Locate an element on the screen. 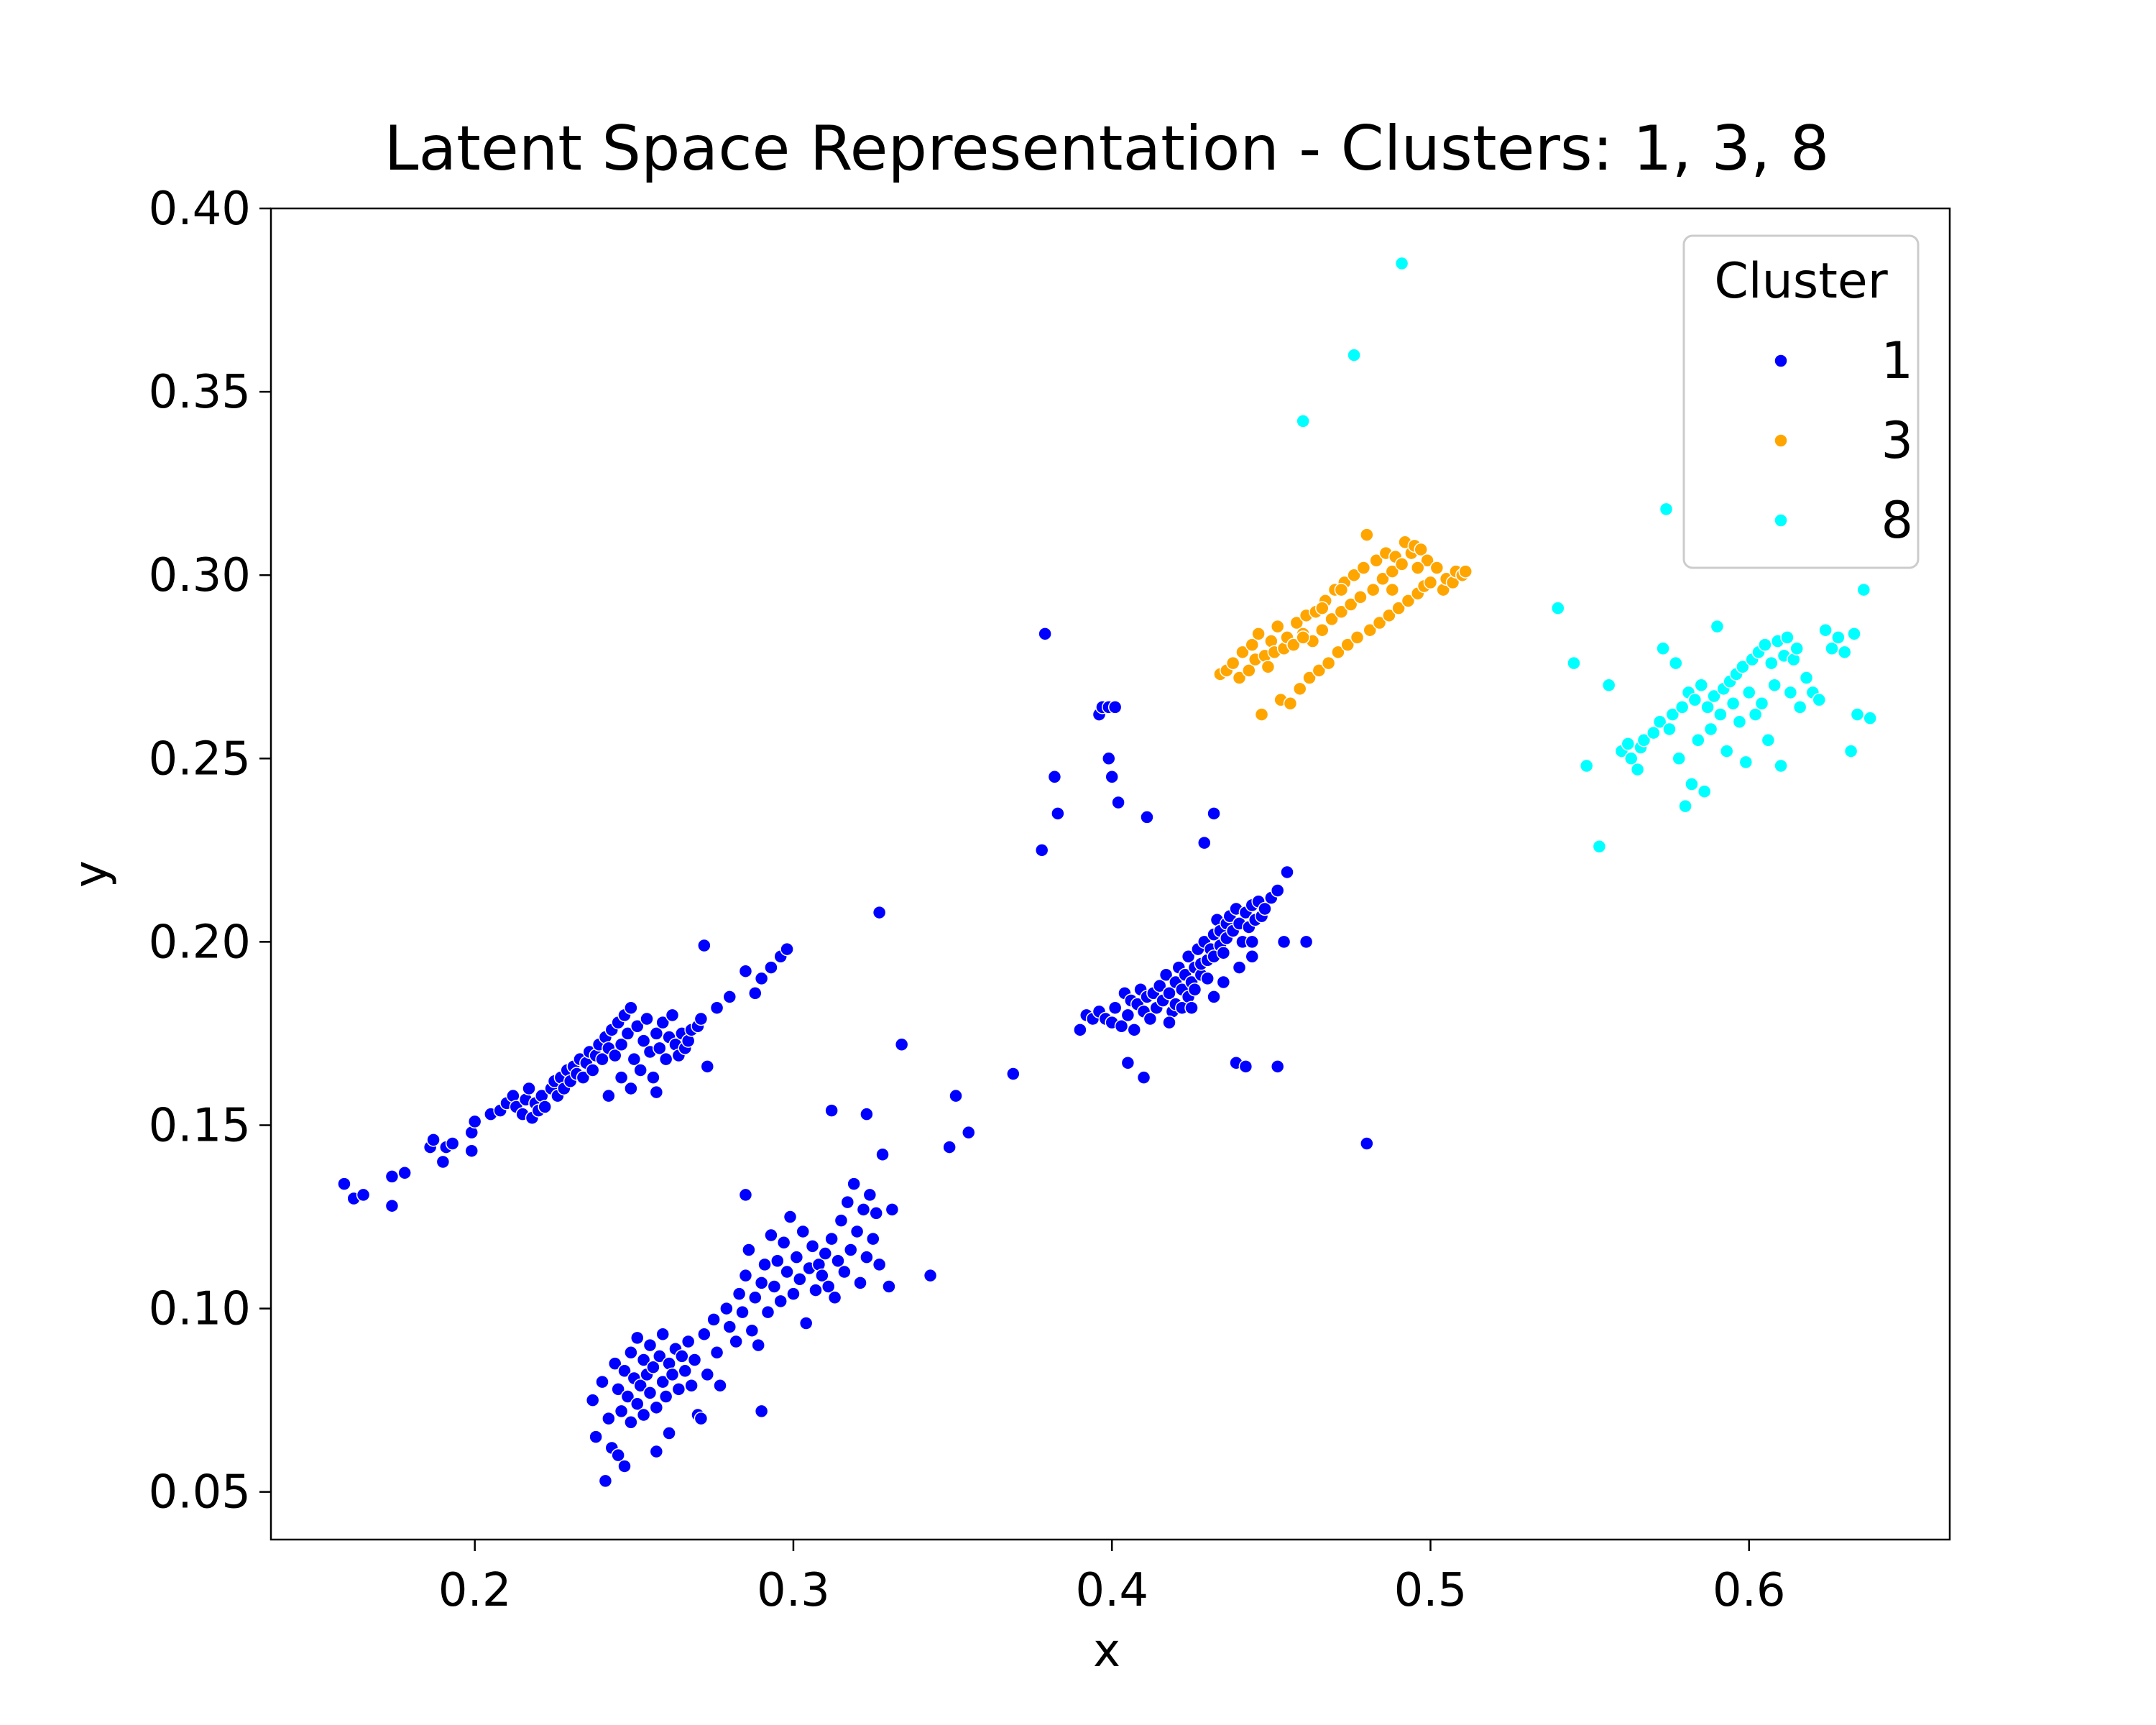  legend-label-3: 3 is located at coordinates (1897, 440).